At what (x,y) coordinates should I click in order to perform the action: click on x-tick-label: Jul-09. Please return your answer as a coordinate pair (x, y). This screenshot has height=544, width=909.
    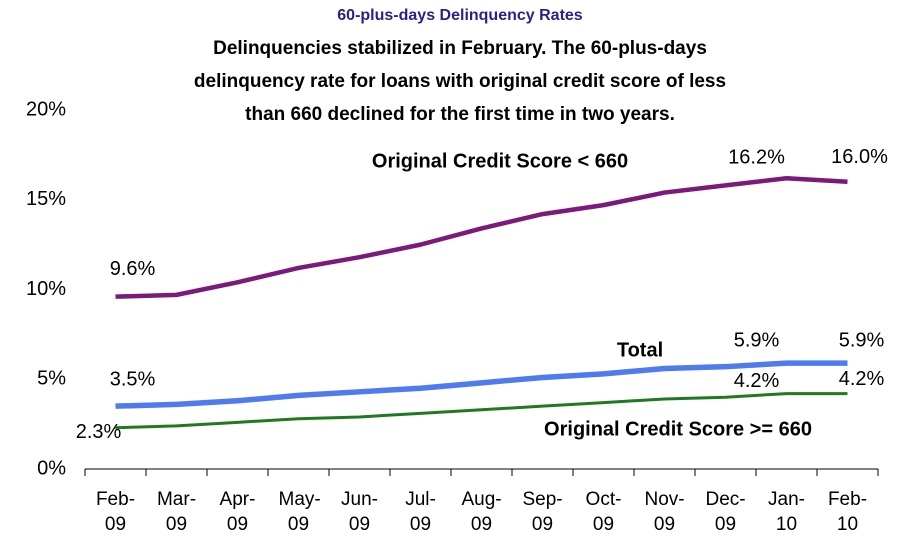
    Looking at the image, I should click on (420, 512).